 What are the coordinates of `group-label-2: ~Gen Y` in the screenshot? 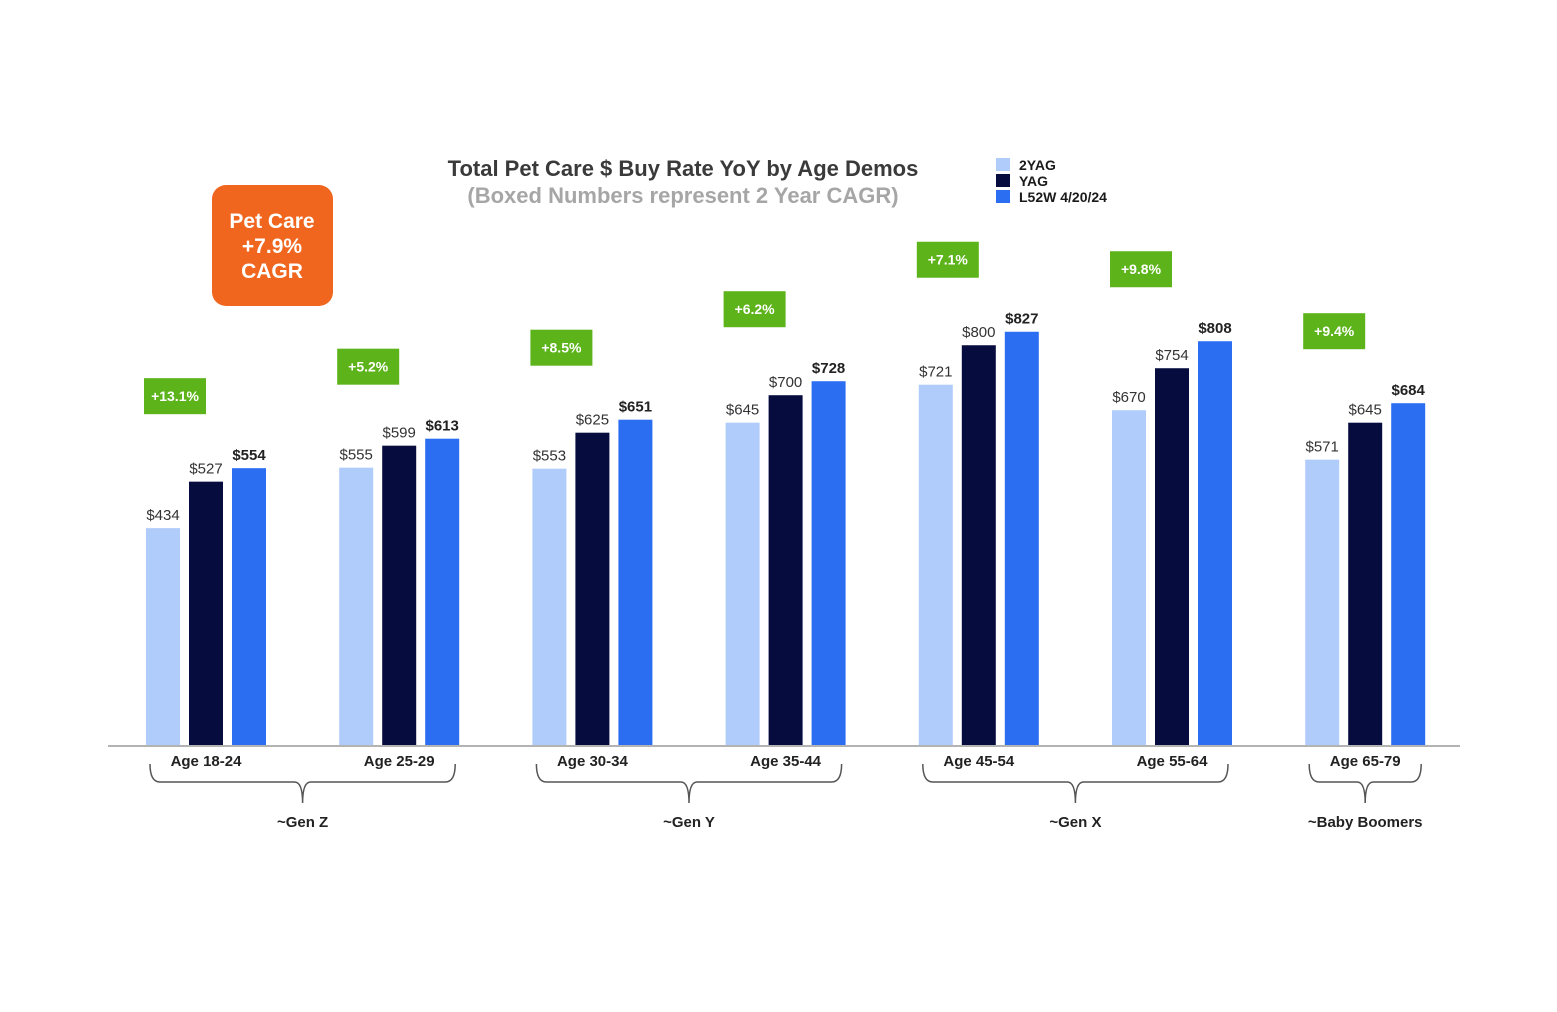 It's located at (689, 822).